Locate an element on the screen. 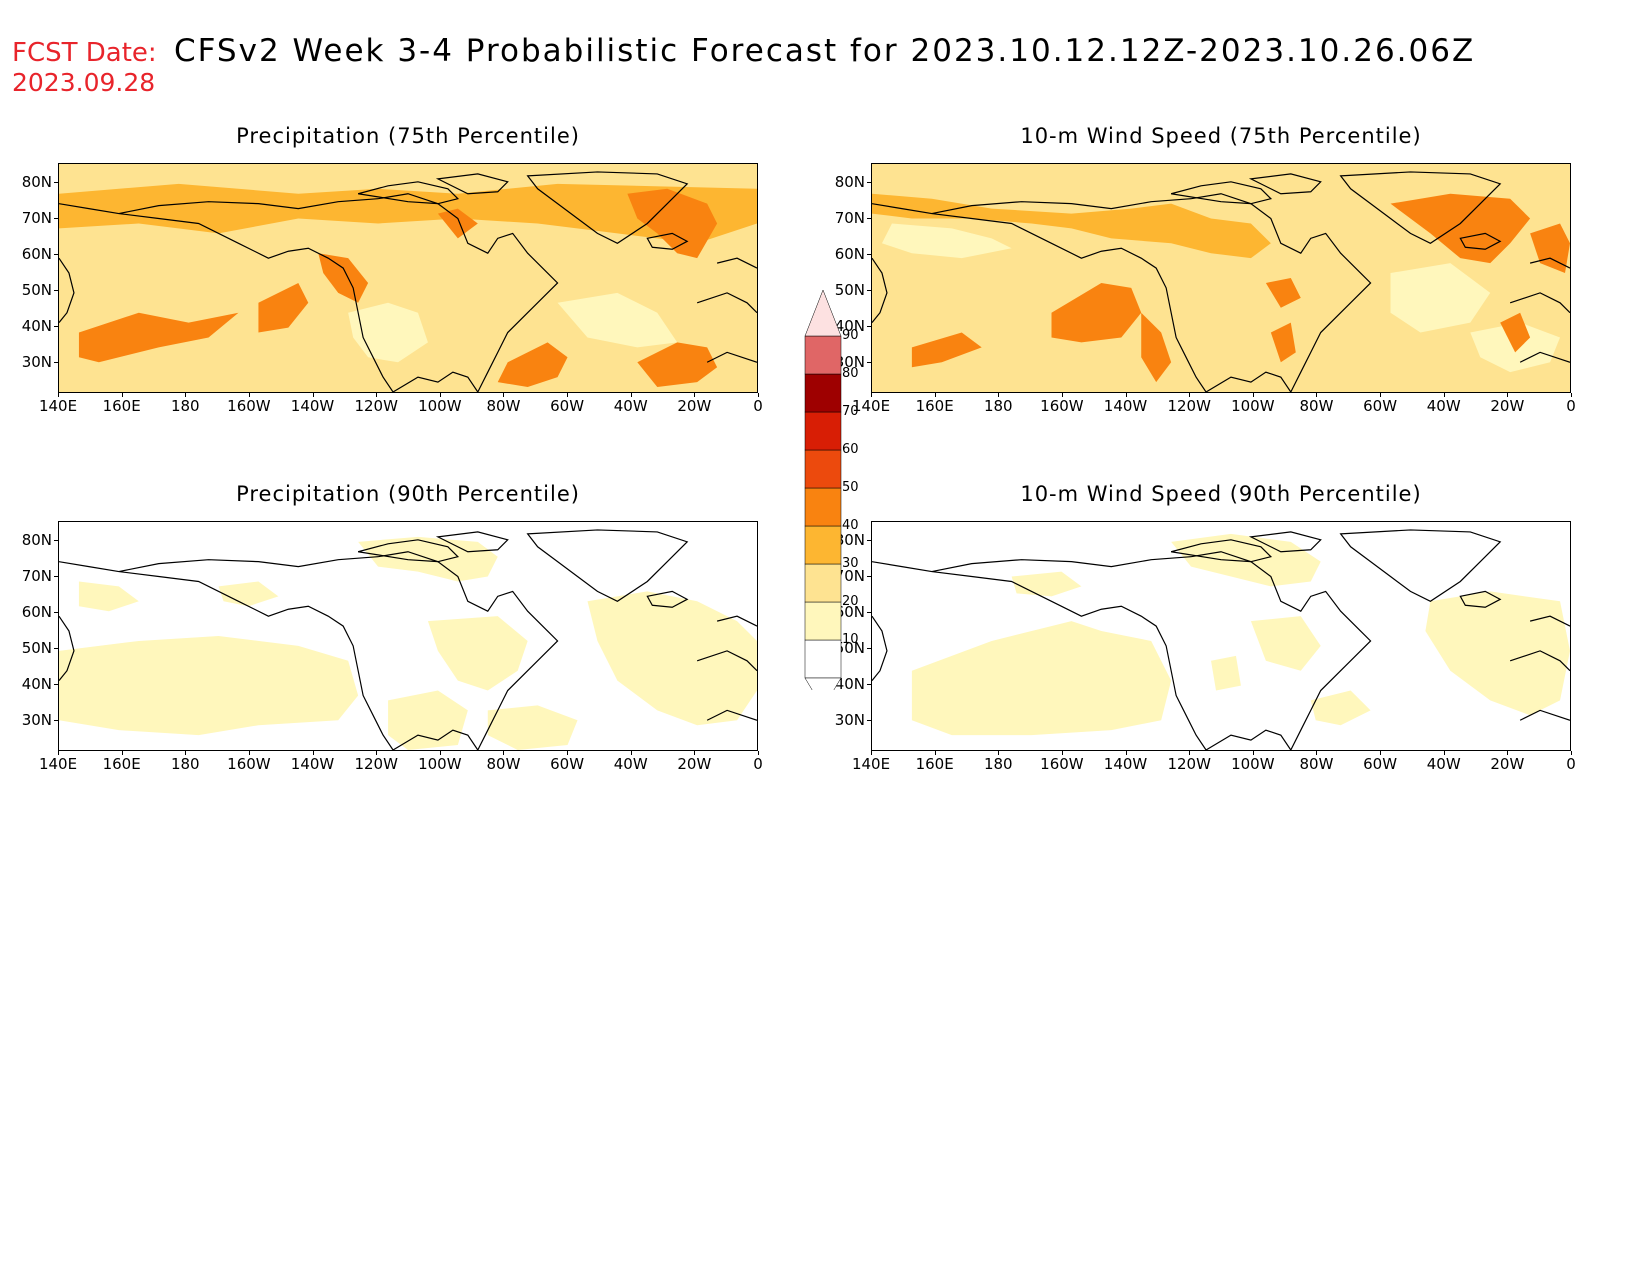  lon-label: 160E is located at coordinates (121, 764).